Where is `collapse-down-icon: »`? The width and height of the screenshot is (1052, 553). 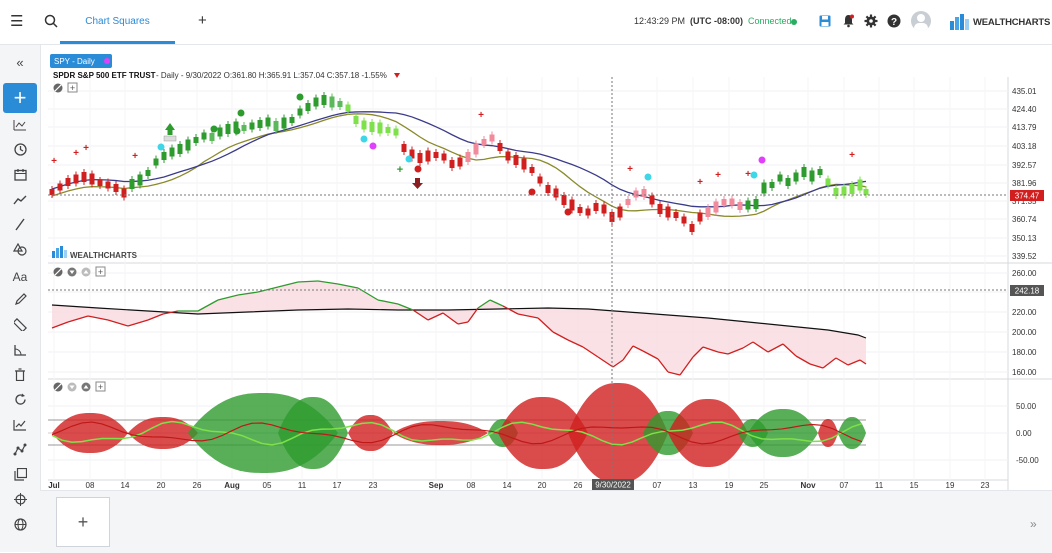
collapse-down-icon: » is located at coordinates (1033, 524).